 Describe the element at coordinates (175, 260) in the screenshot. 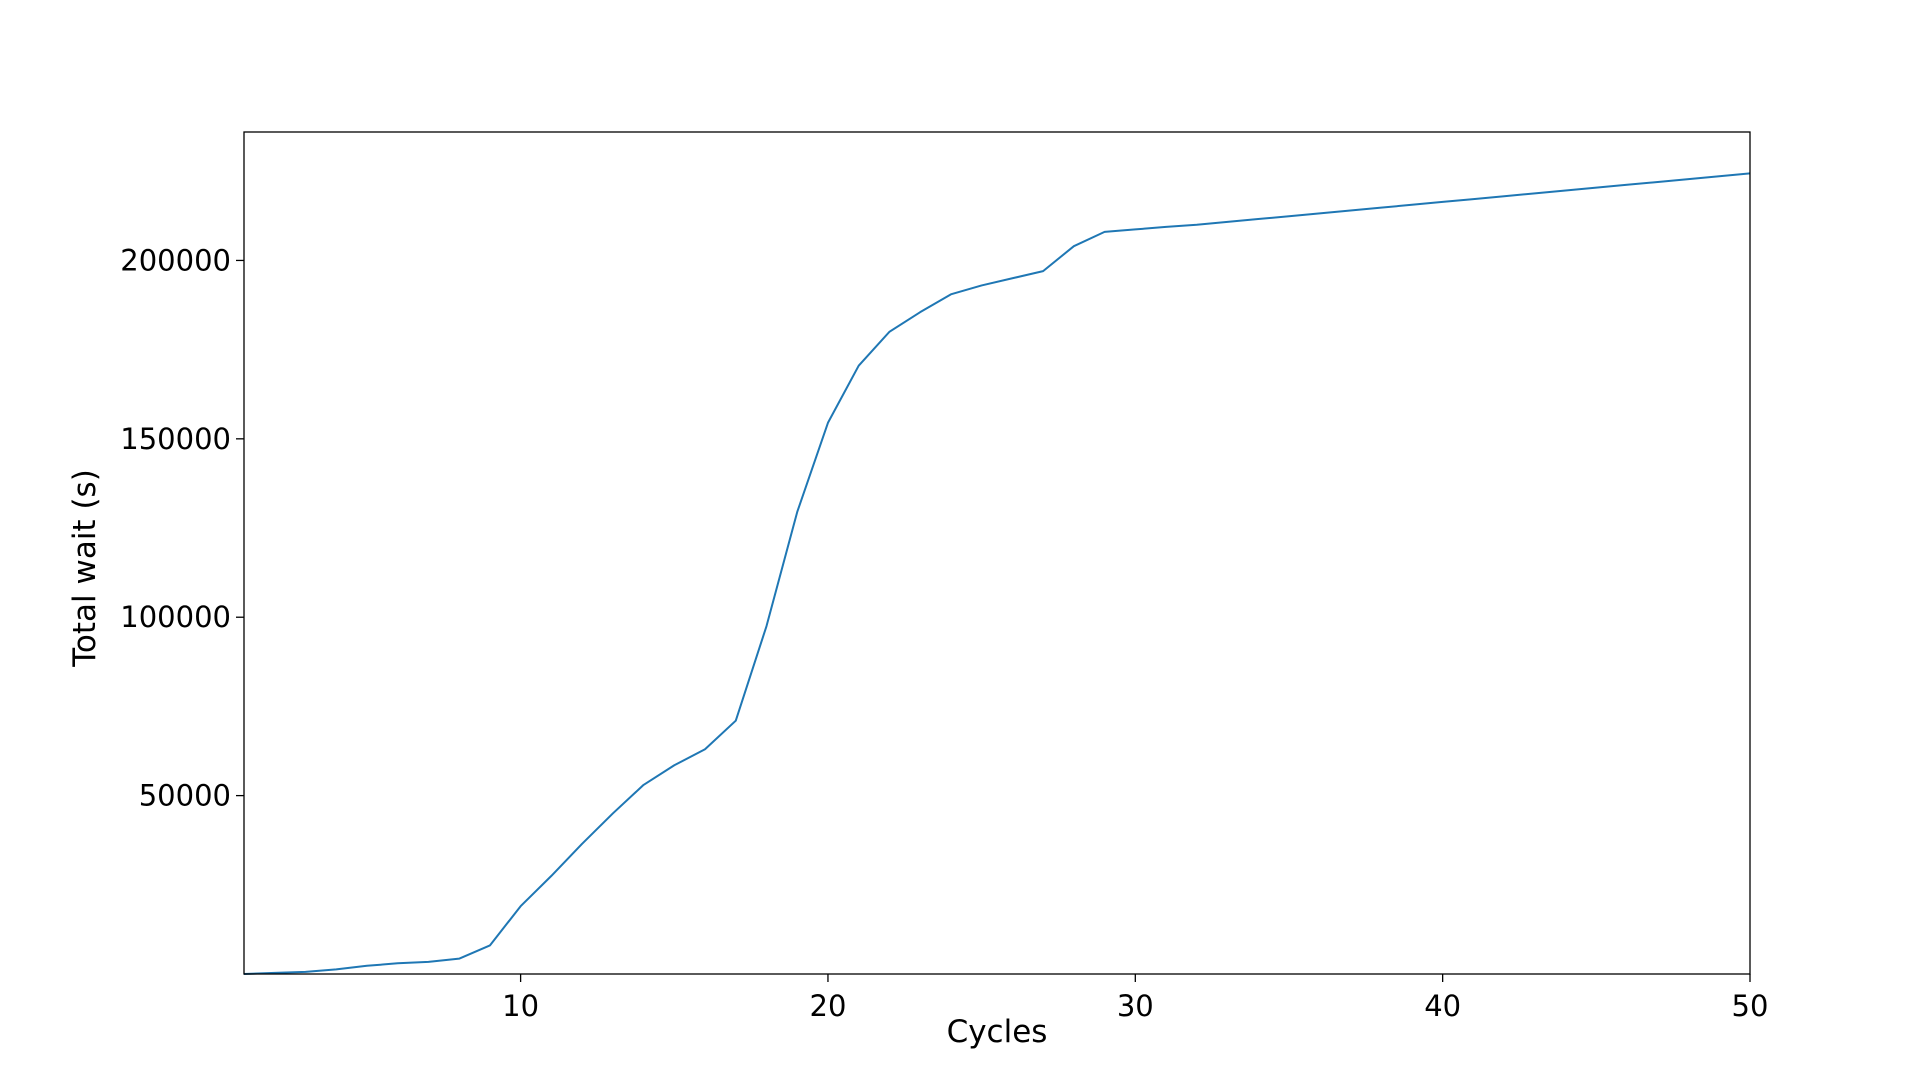

I see `y-tick-label-3: 200000` at that location.